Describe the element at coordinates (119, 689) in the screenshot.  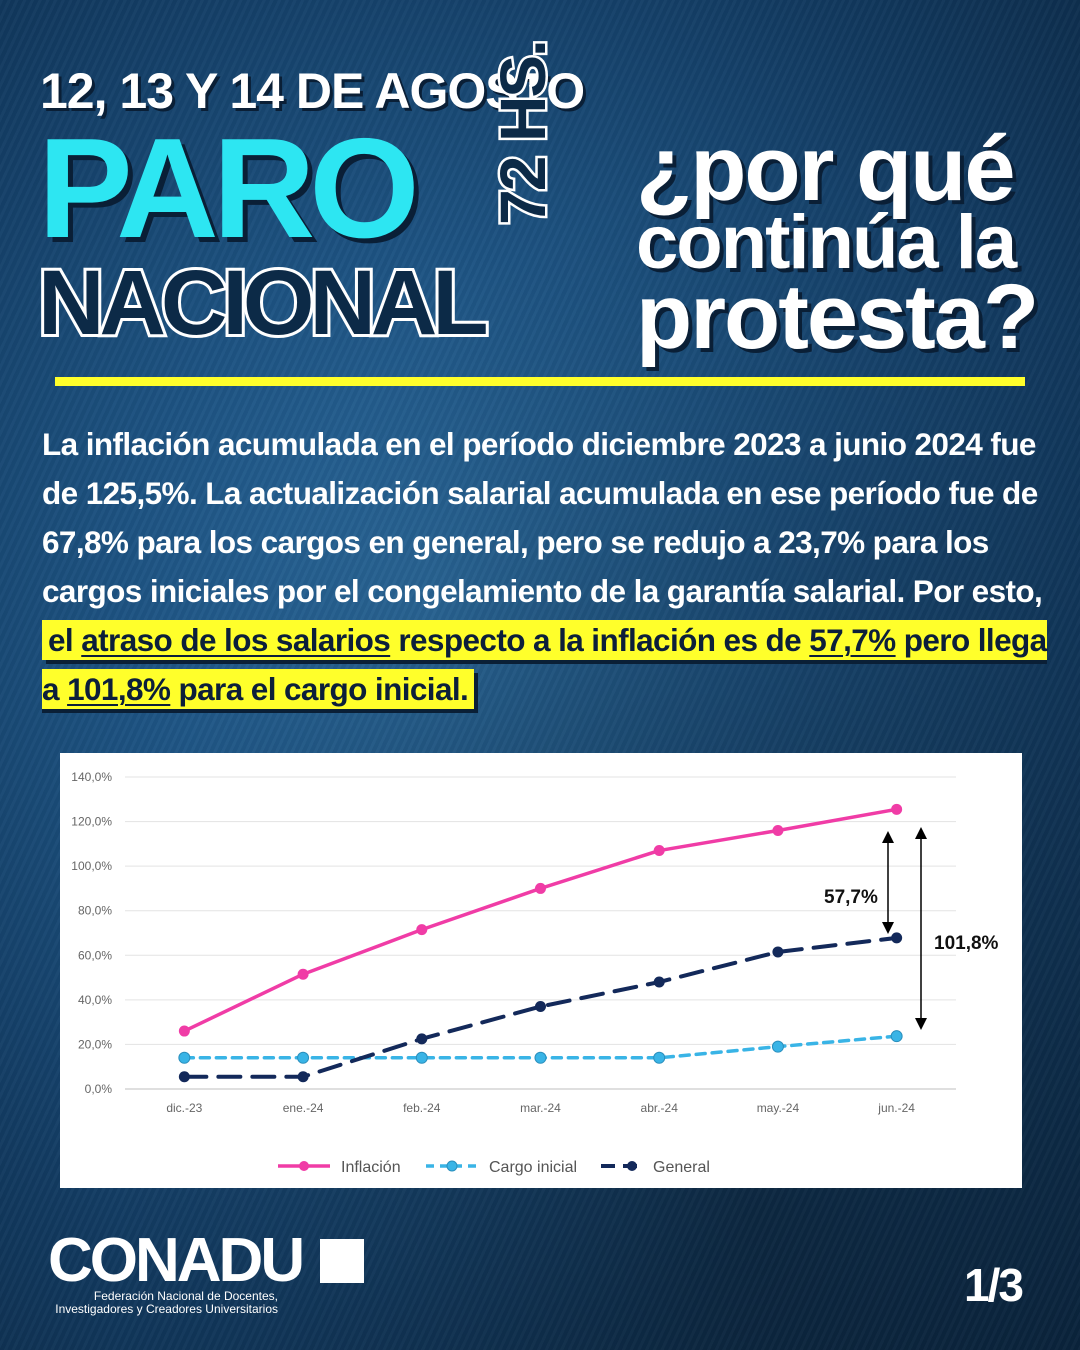
I see `hl-text-6: 101,8%` at that location.